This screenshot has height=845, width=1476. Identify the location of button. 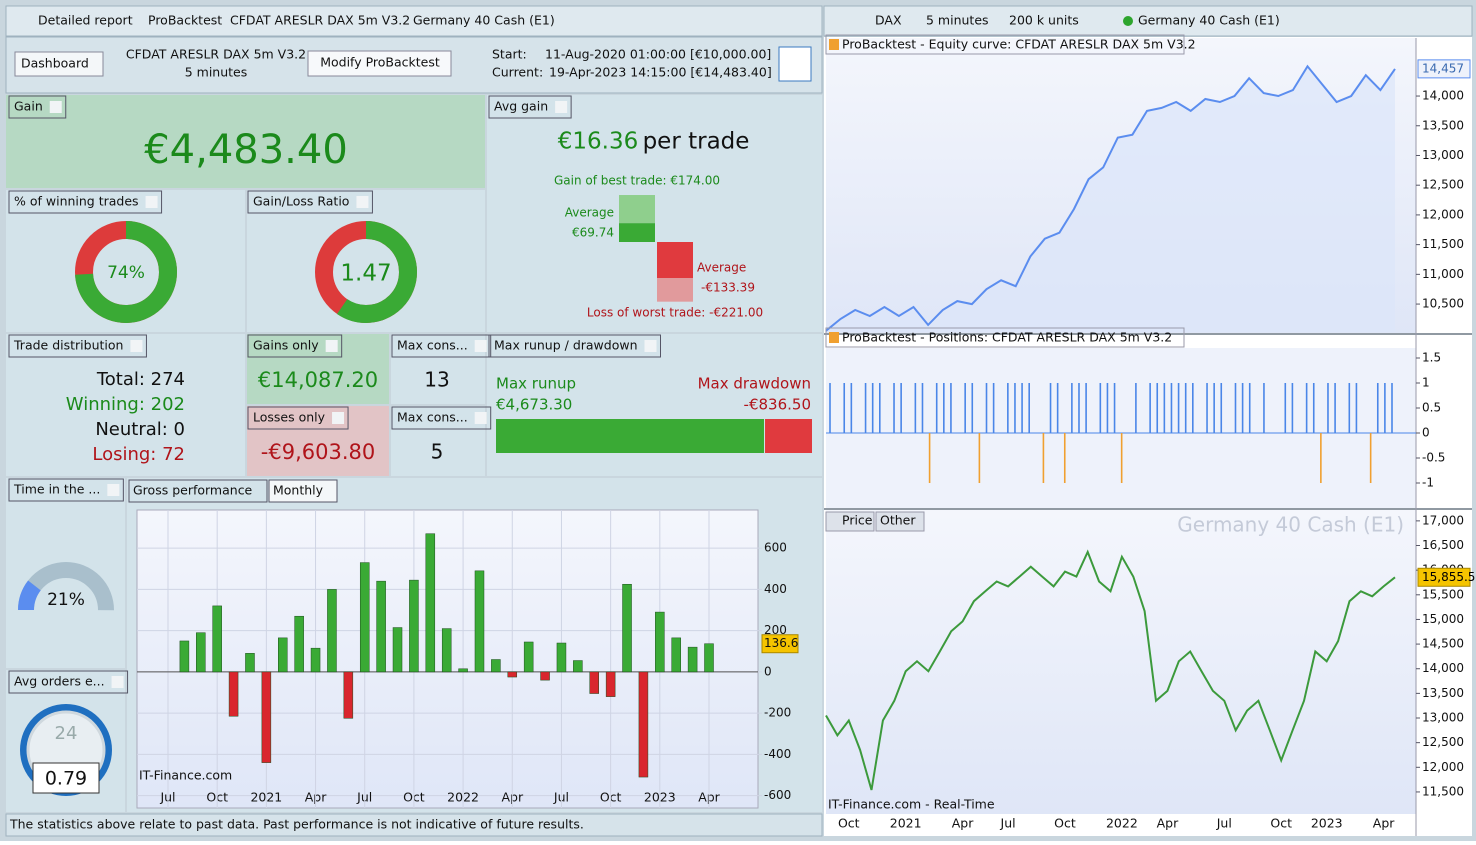
(379, 63).